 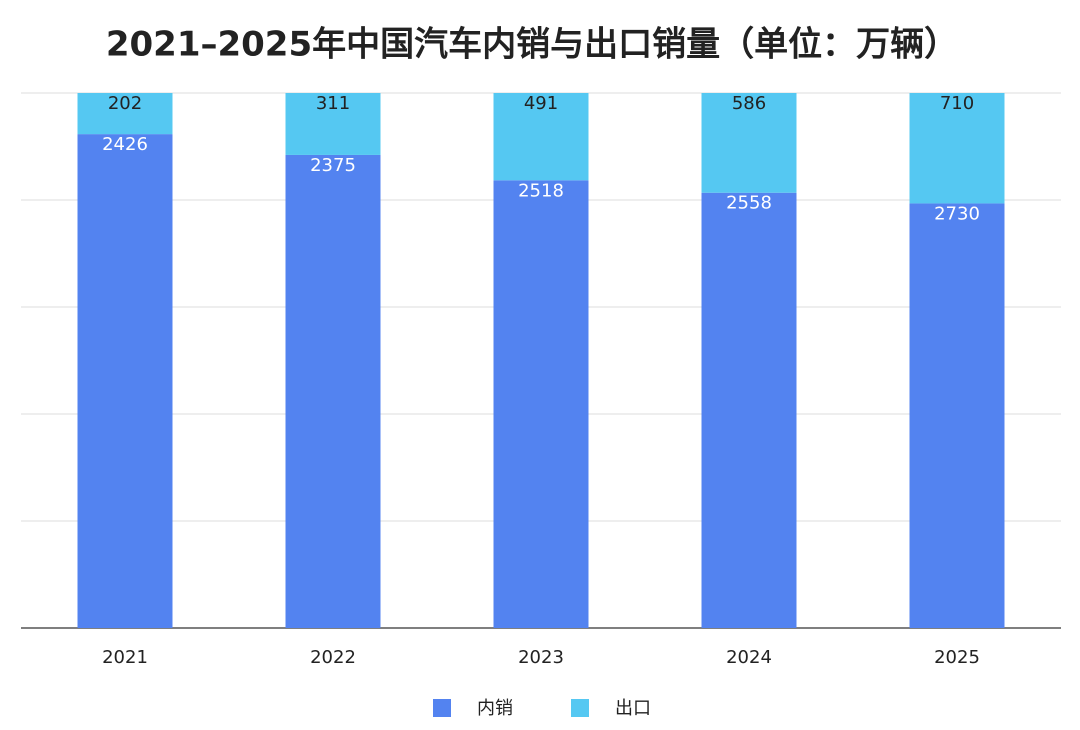 What do you see at coordinates (125, 103) in the screenshot?
I see `data-label: 202` at bounding box center [125, 103].